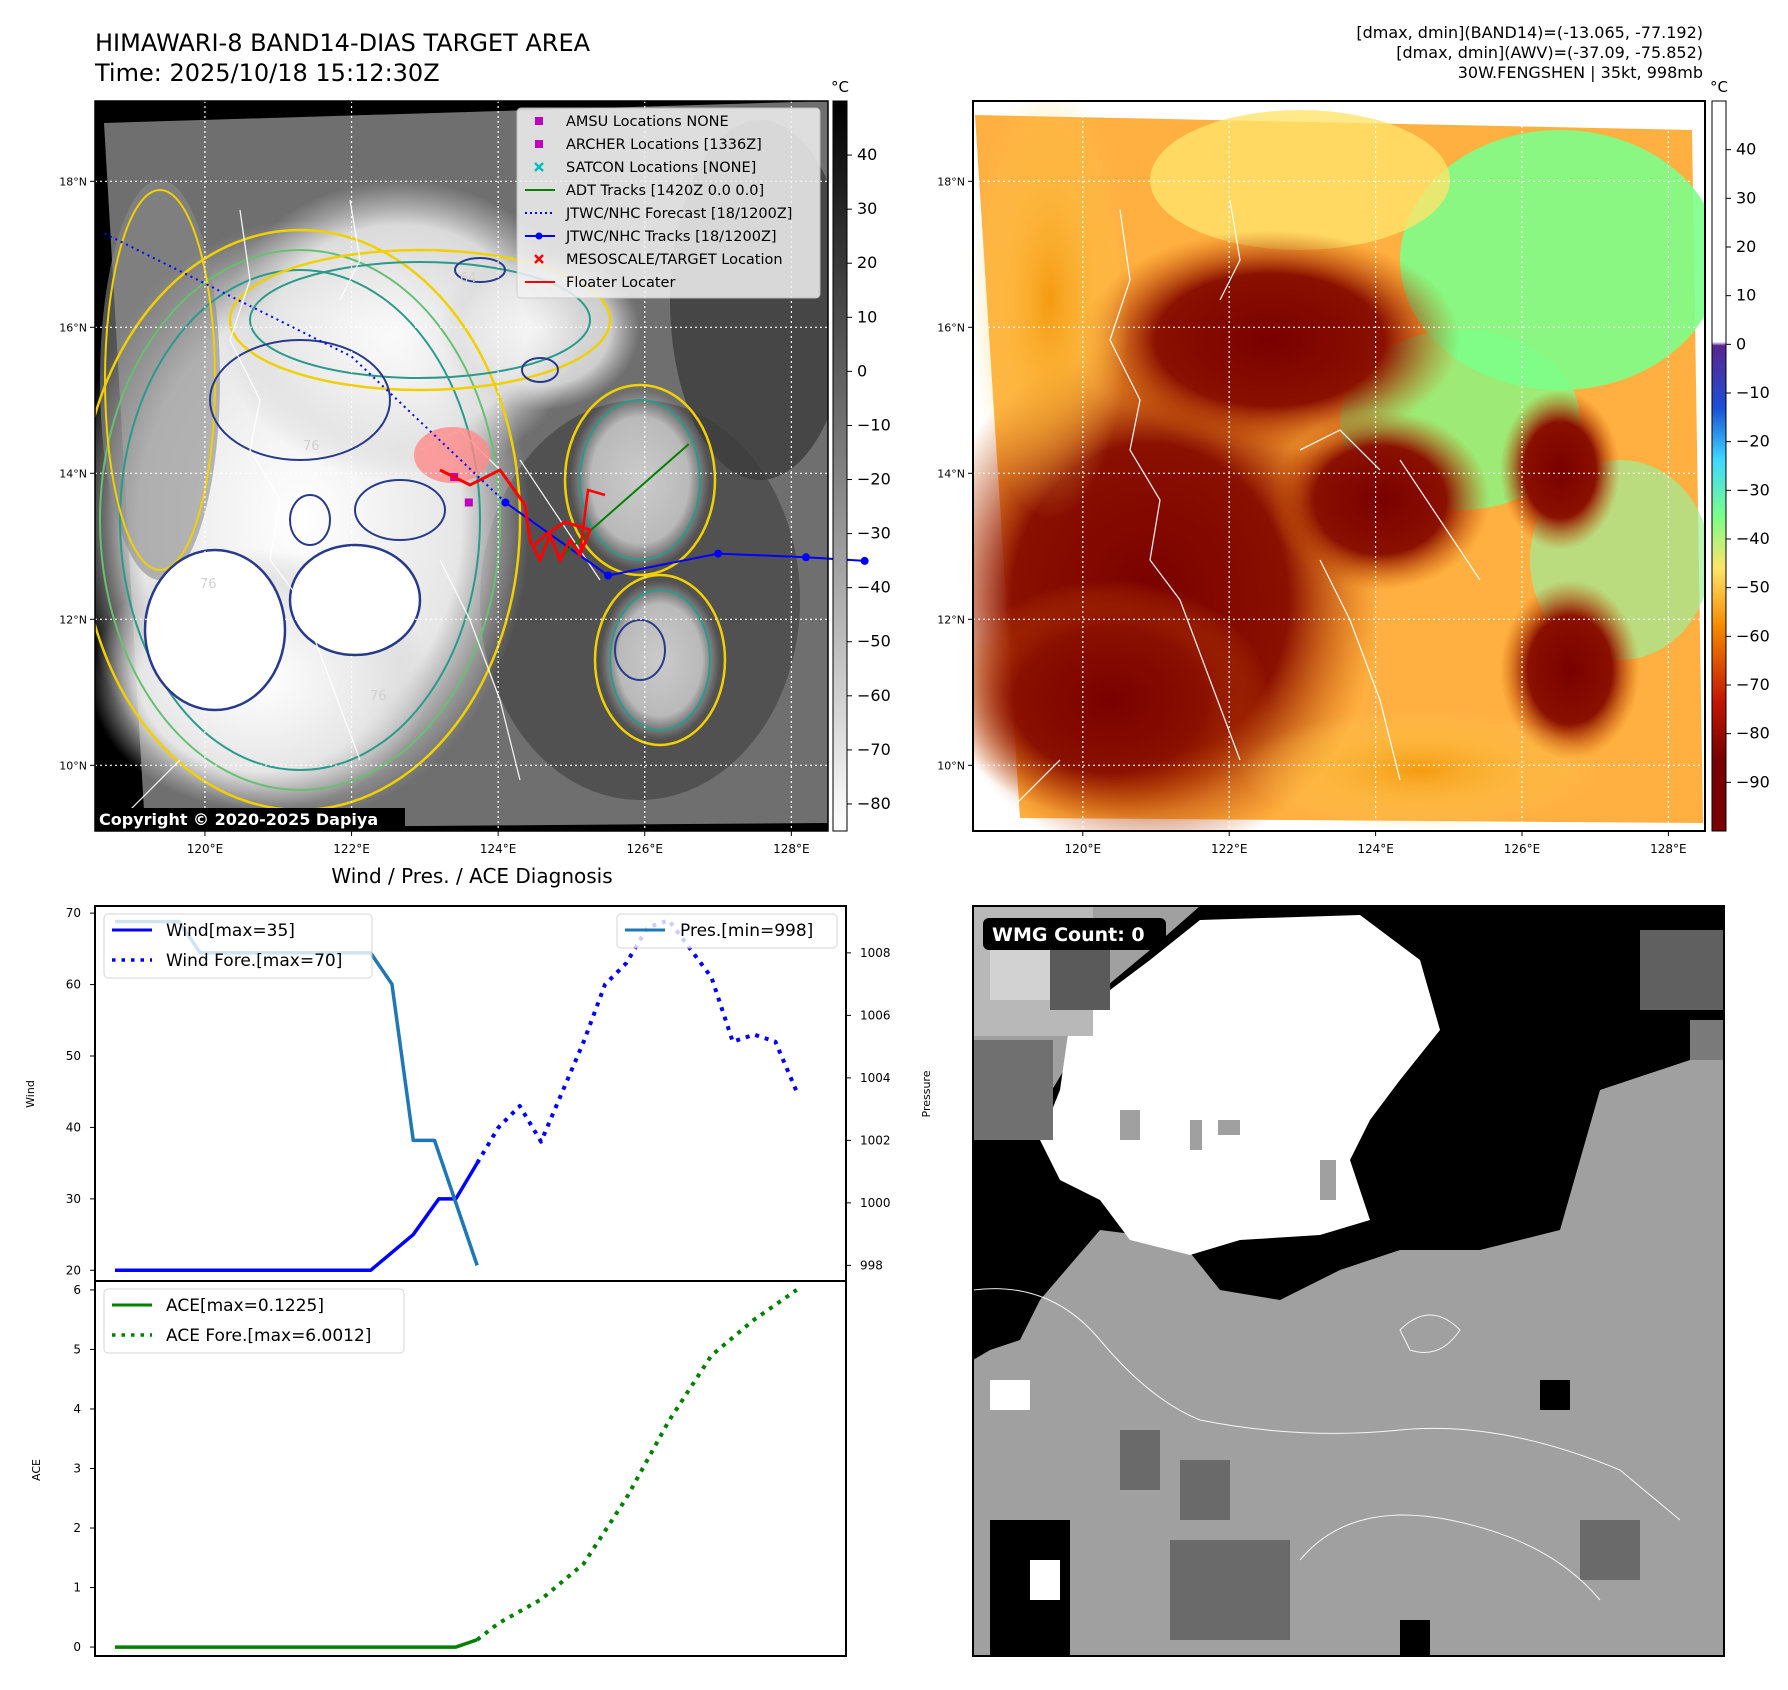 The image size is (1788, 1690). What do you see at coordinates (73, 1056) in the screenshot?
I see `left-tick-label: 50` at bounding box center [73, 1056].